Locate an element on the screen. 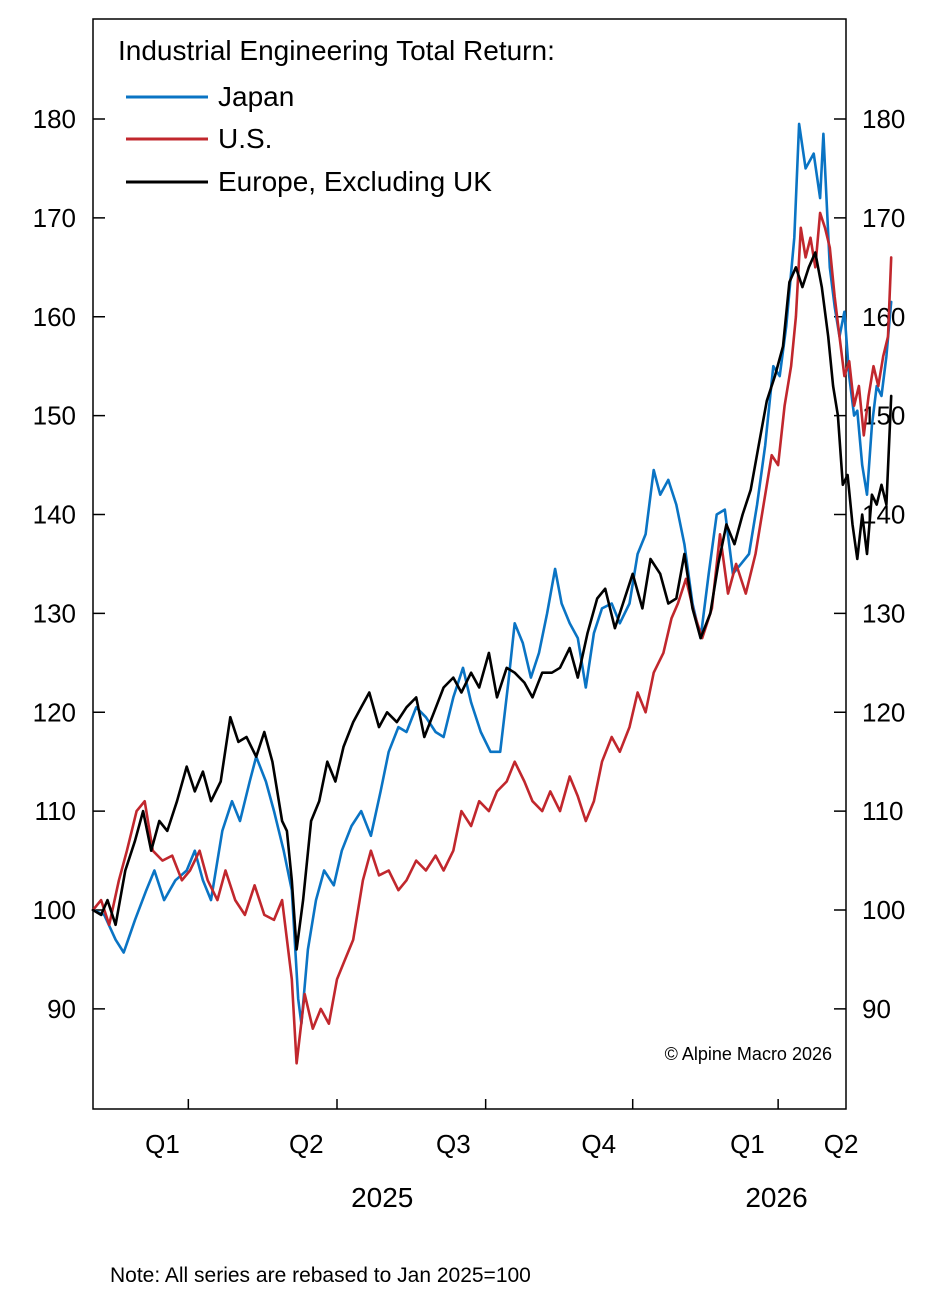 This screenshot has width=933, height=1293. y-tick-label-left: 120 is located at coordinates (54, 712).